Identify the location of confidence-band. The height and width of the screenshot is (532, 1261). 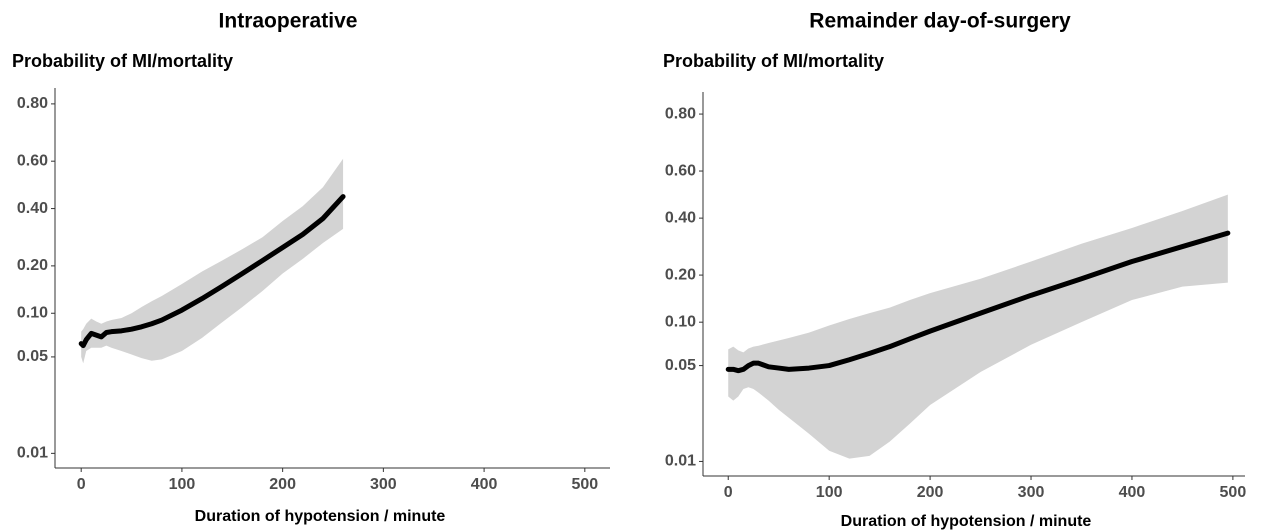
(212, 261).